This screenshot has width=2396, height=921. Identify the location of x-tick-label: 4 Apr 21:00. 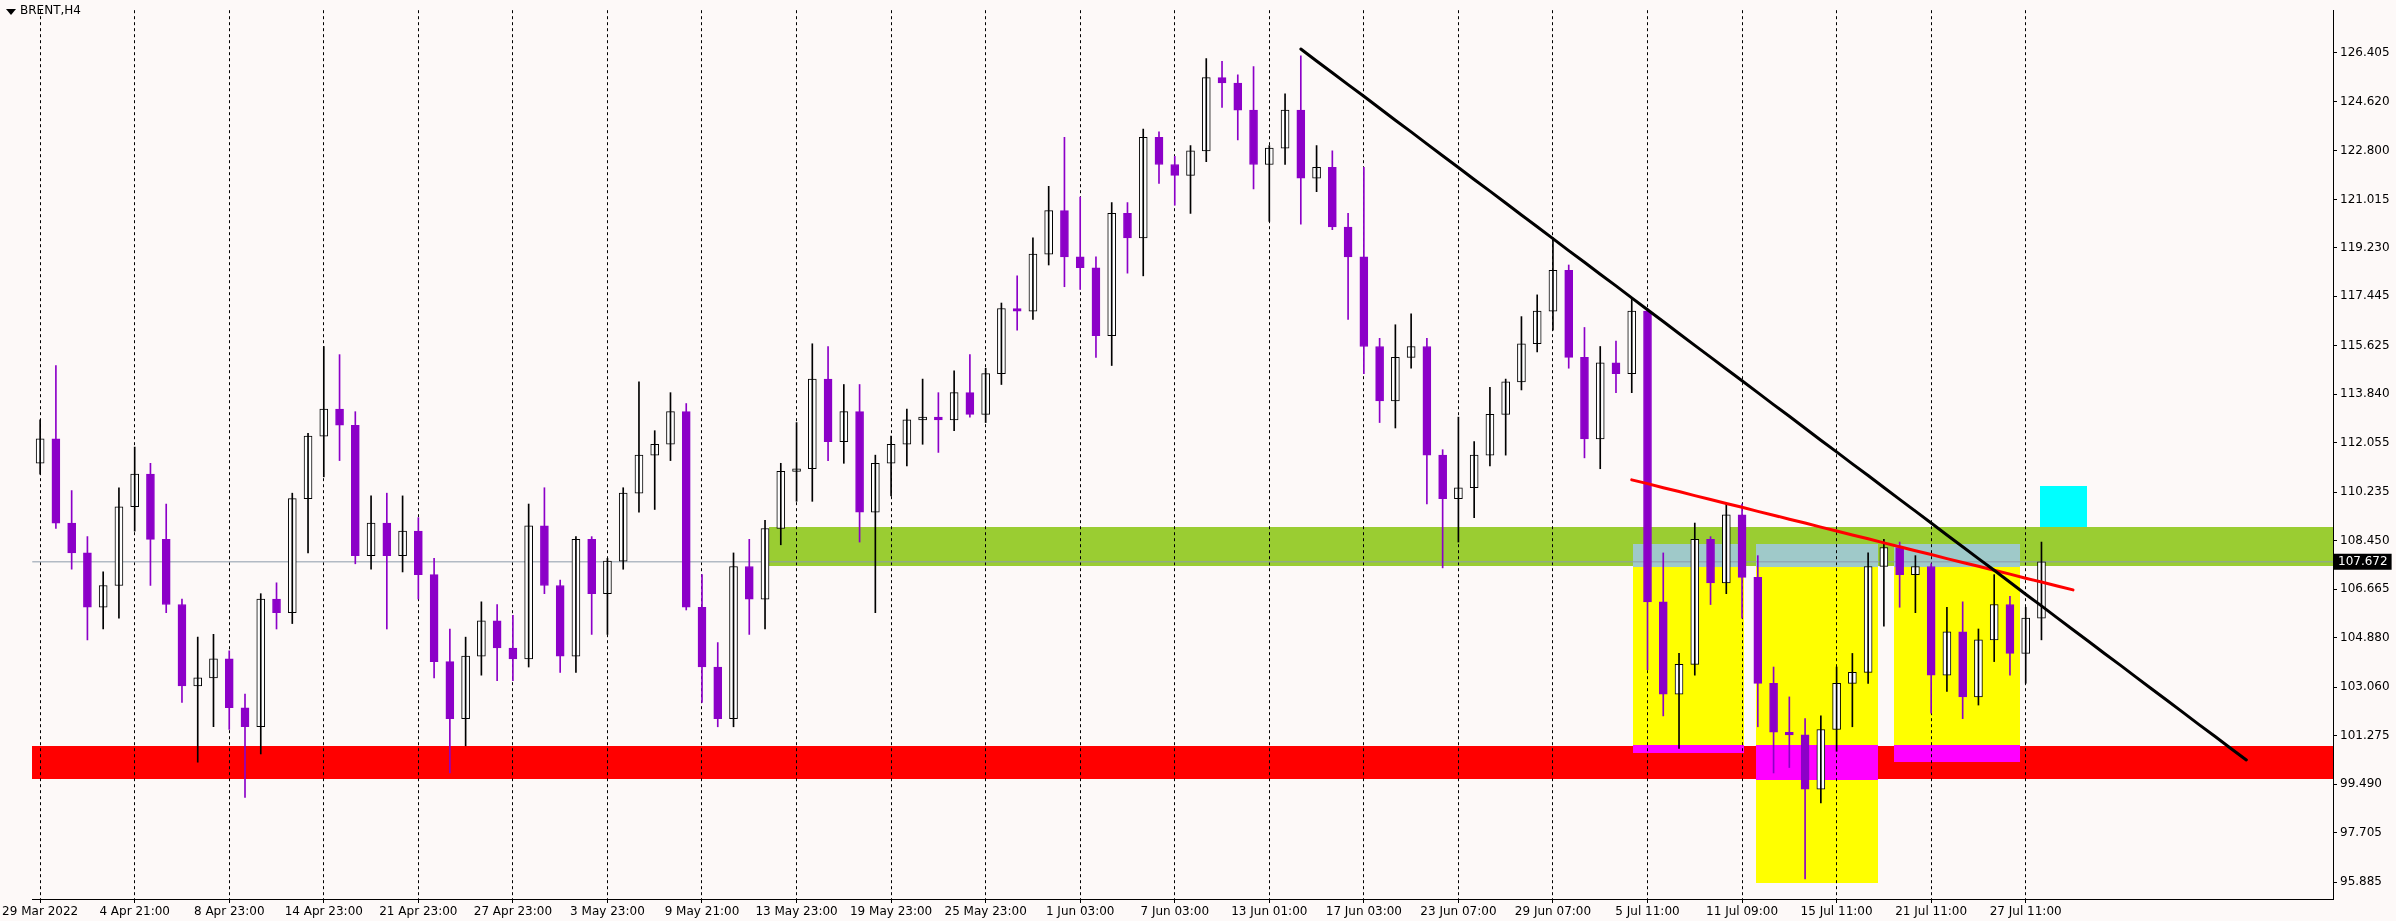
(134, 911).